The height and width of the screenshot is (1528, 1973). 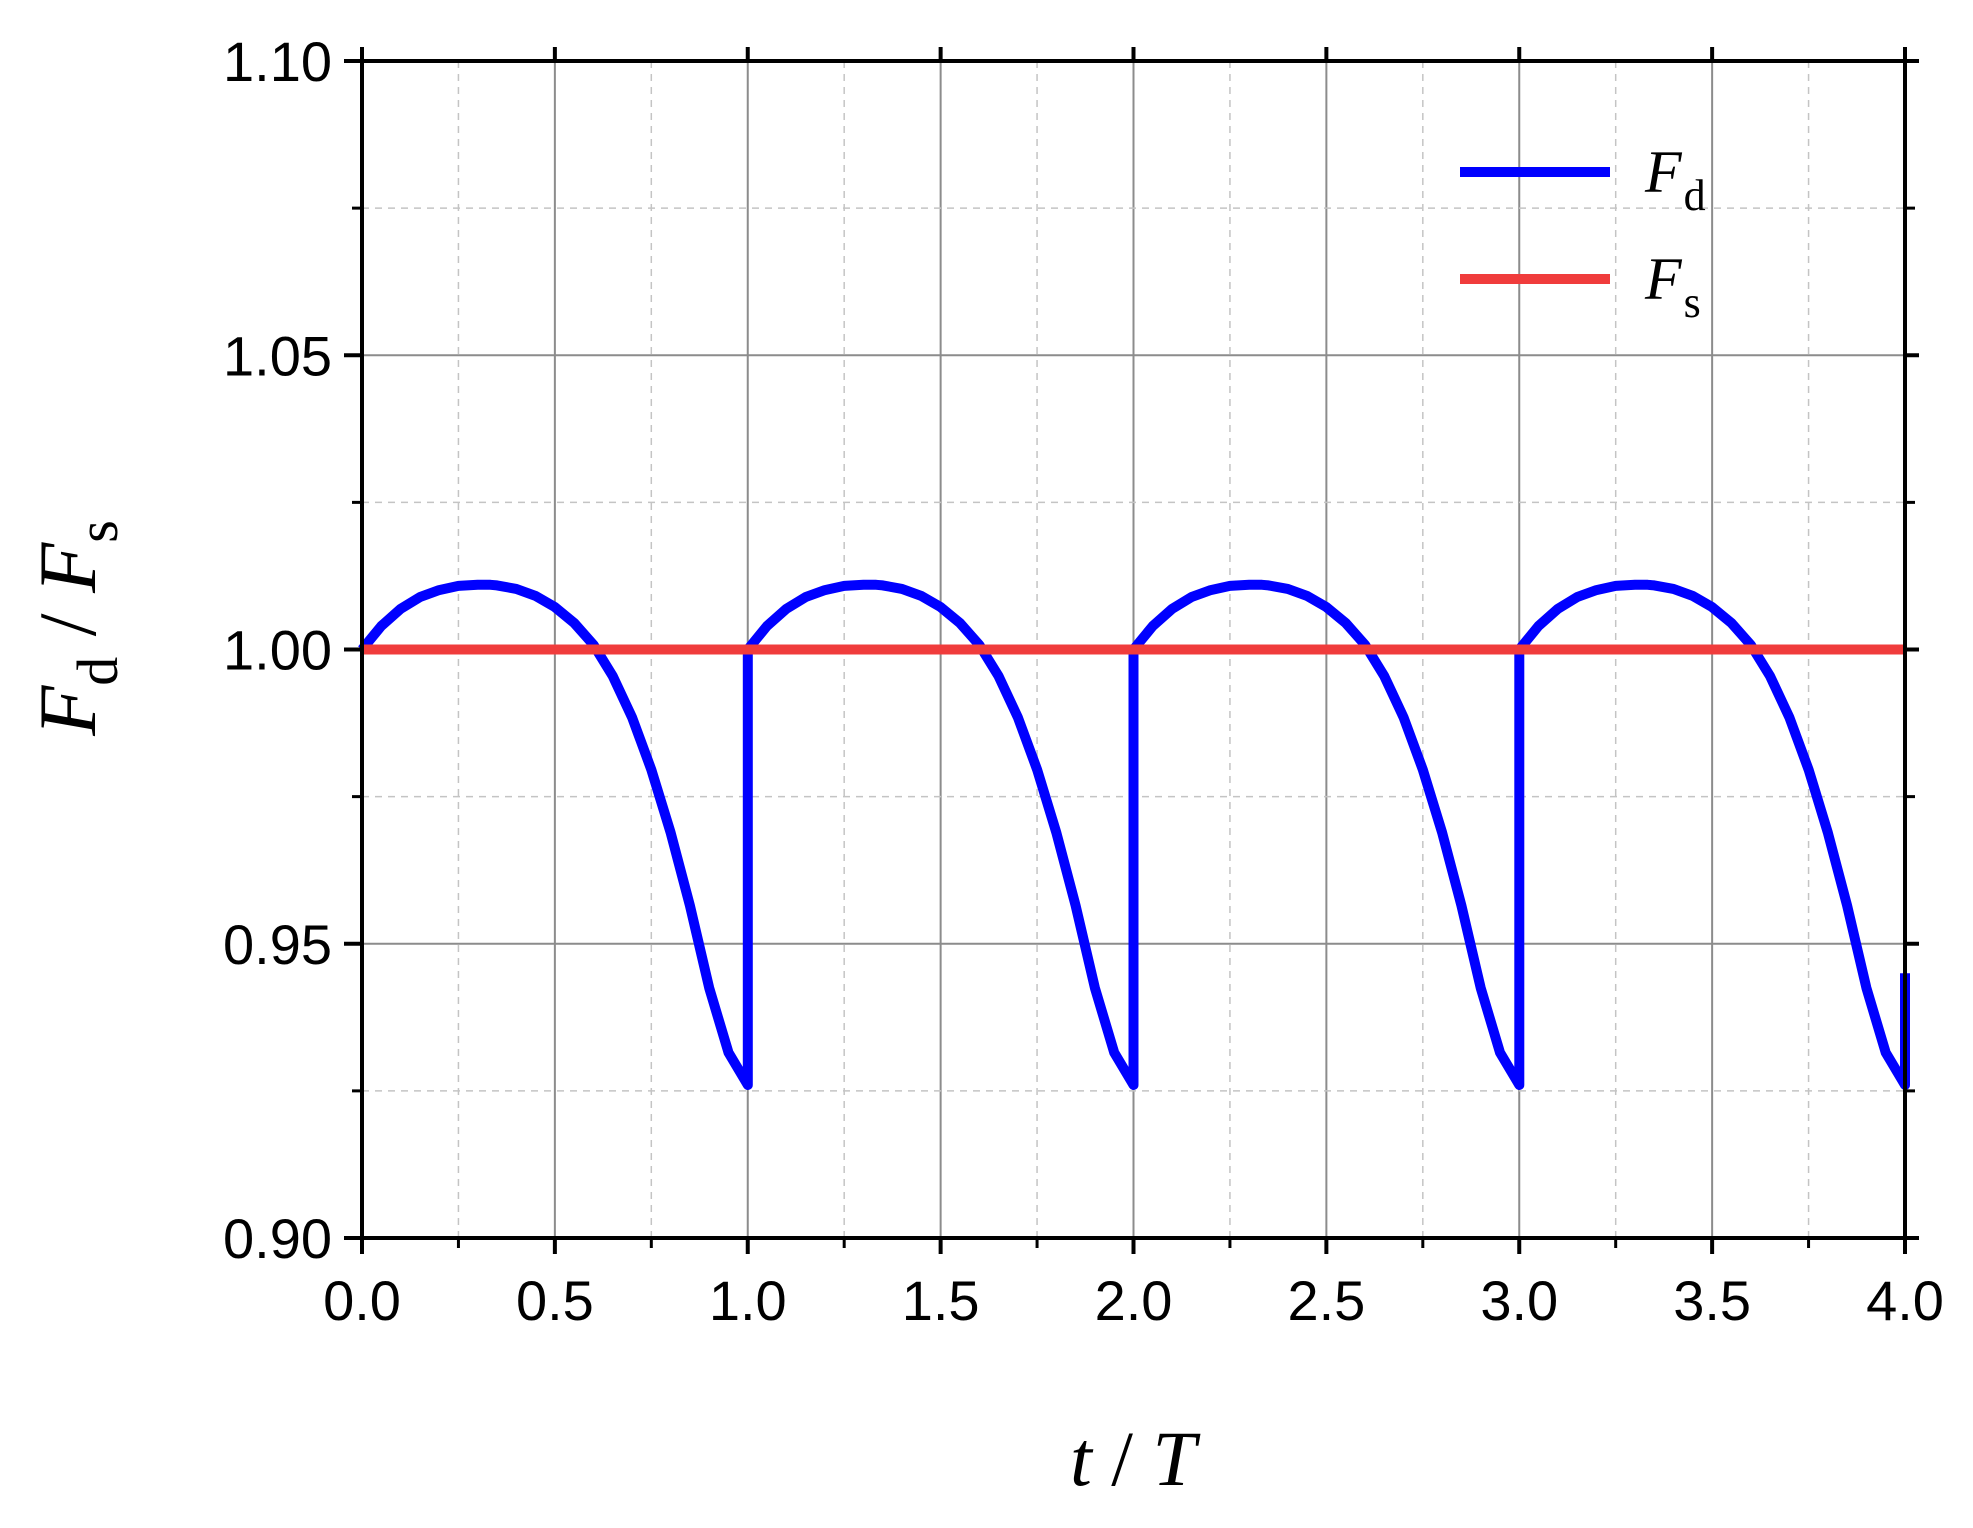 I want to click on x-tick-label: 0.5, so click(x=555, y=1300).